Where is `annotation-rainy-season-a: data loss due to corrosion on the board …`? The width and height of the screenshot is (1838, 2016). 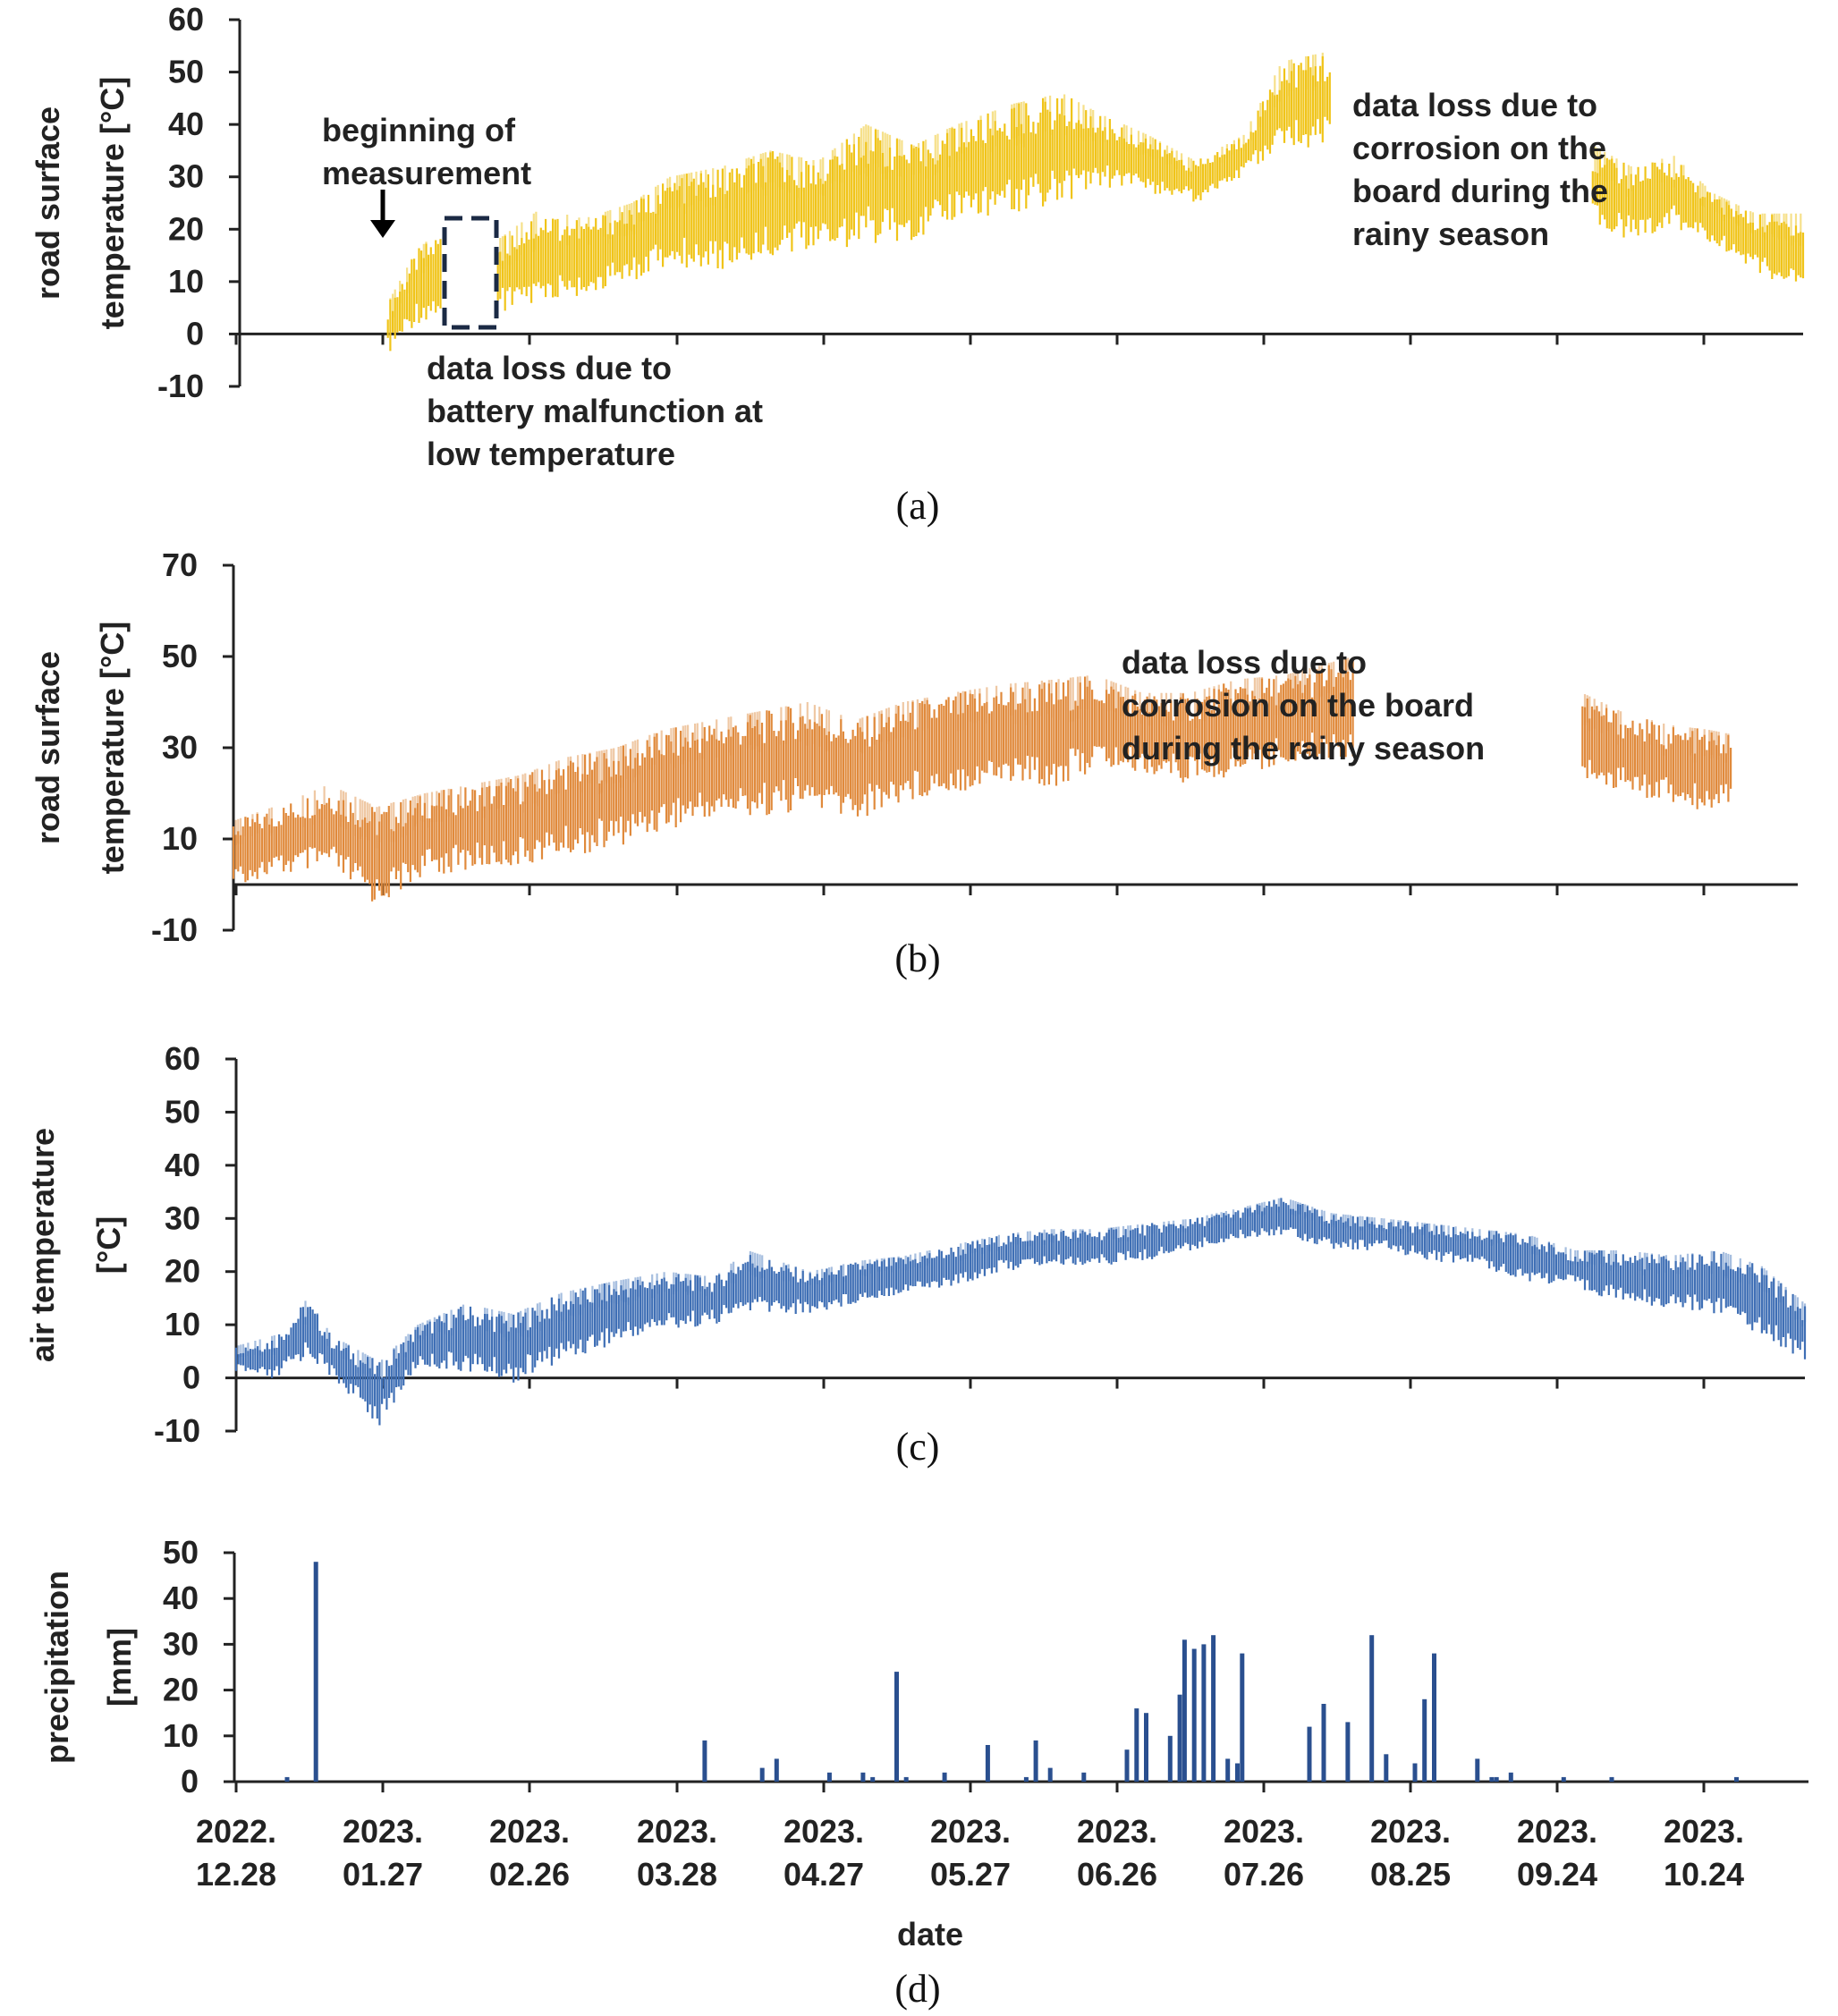
annotation-rainy-season-a: data loss due to corrosion on the board … is located at coordinates (1480, 169).